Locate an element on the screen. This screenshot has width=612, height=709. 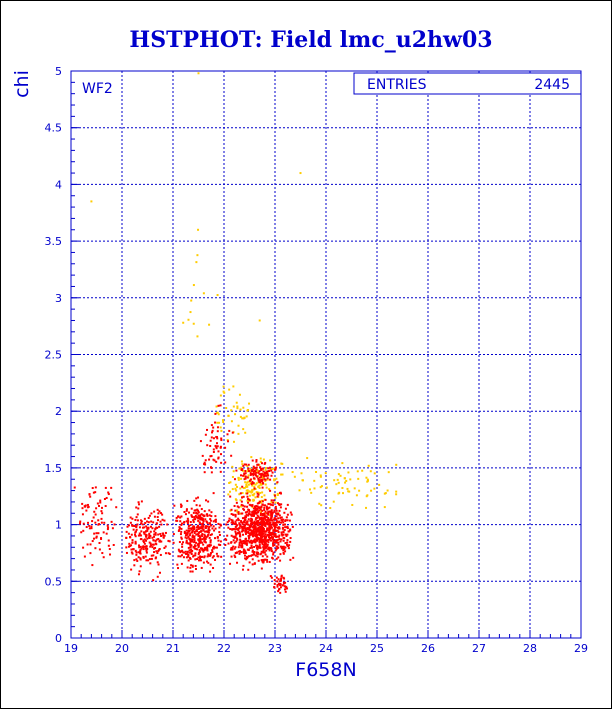
y-tick-label: 5 is located at coordinates (58, 71).